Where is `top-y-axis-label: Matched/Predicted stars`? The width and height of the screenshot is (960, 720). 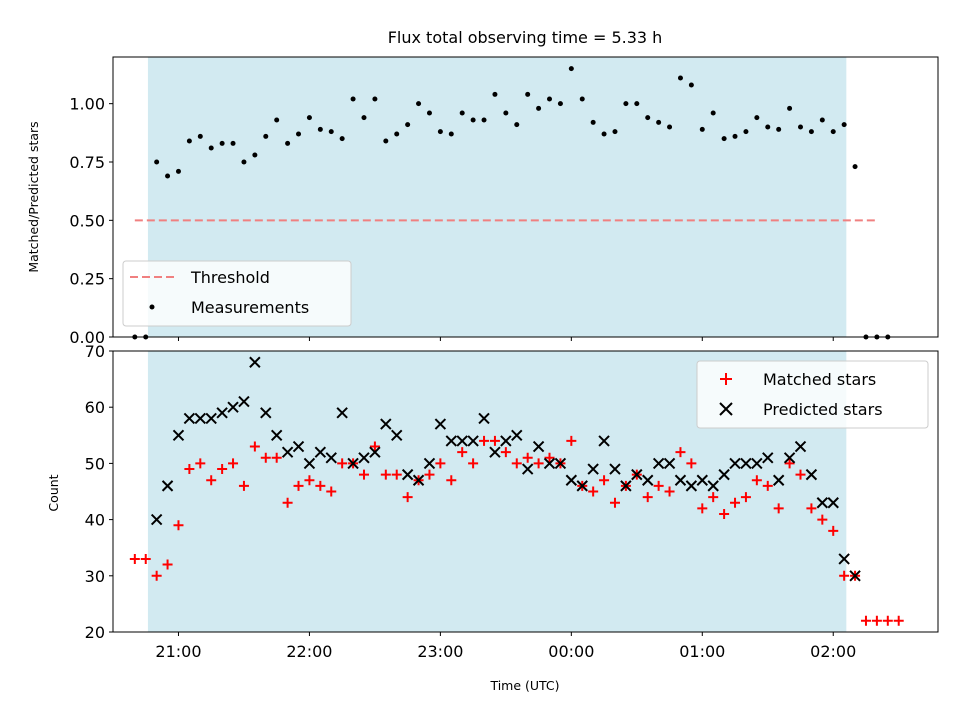 top-y-axis-label: Matched/Predicted stars is located at coordinates (33, 196).